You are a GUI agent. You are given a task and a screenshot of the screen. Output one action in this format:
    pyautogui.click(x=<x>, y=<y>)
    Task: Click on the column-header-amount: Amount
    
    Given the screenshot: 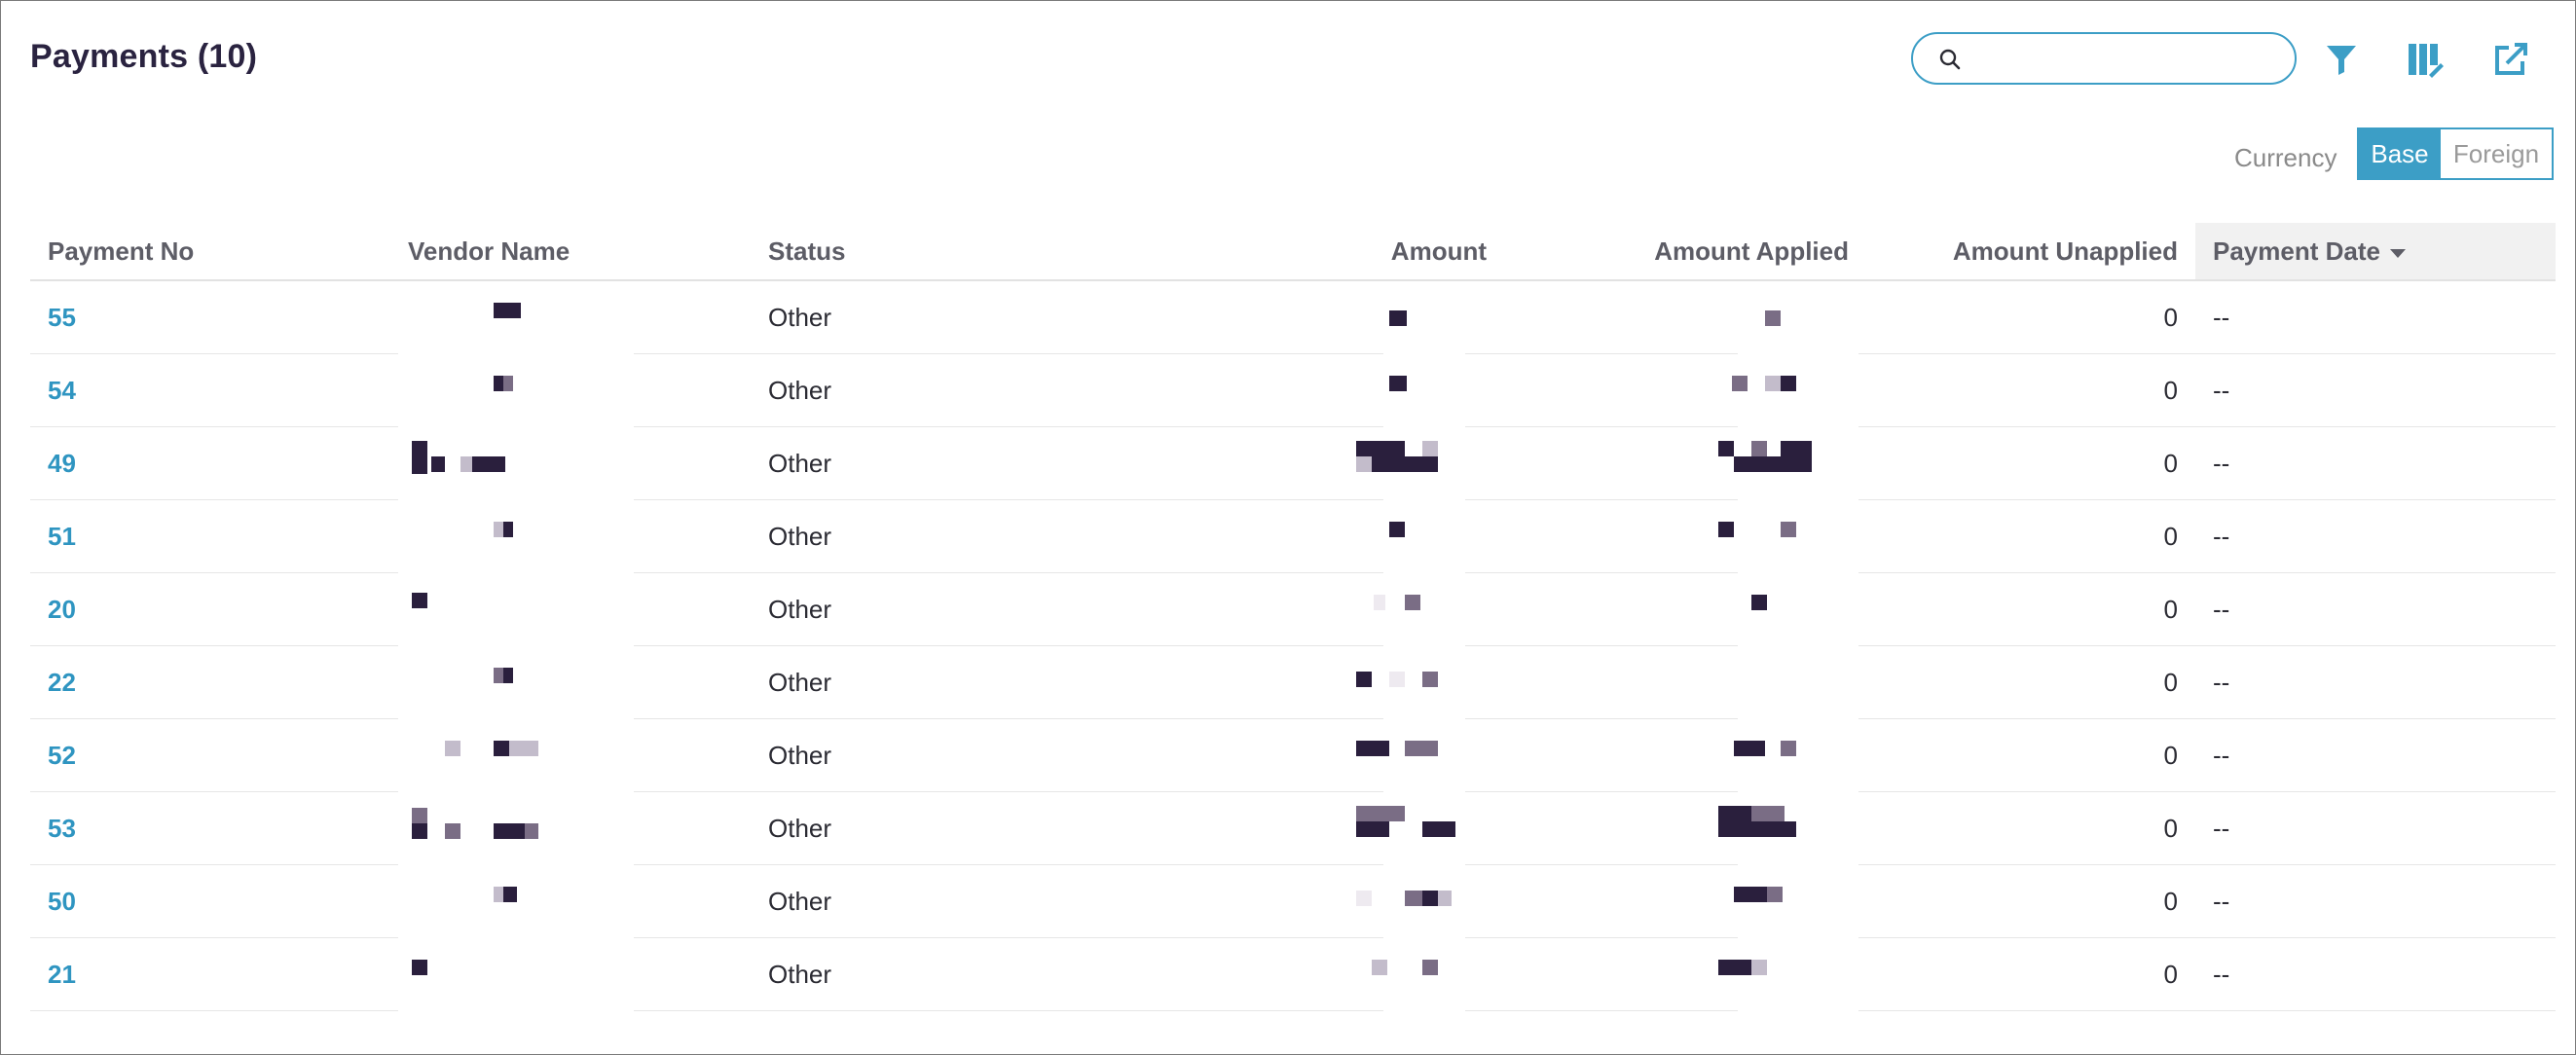 What is the action you would take?
    pyautogui.click(x=1438, y=251)
    